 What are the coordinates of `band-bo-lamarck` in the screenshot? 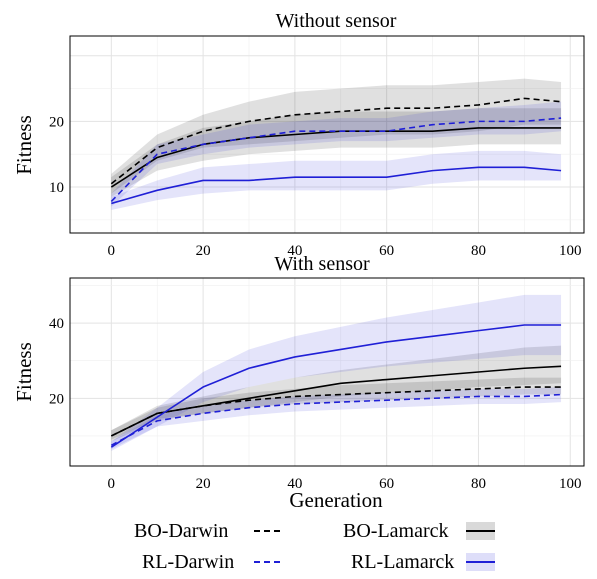 It's located at (336, 393).